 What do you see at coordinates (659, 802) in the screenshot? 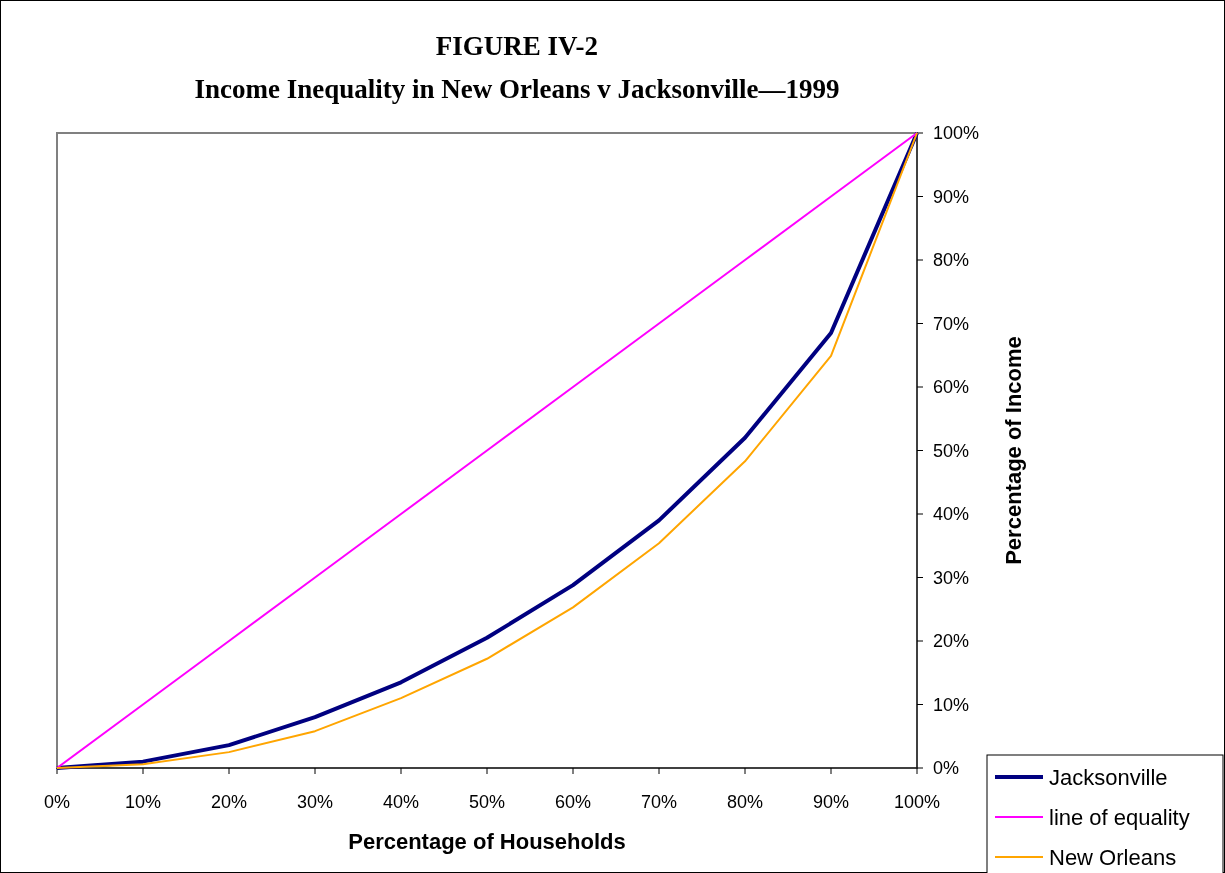
I see `x-tick-label: 70%` at bounding box center [659, 802].